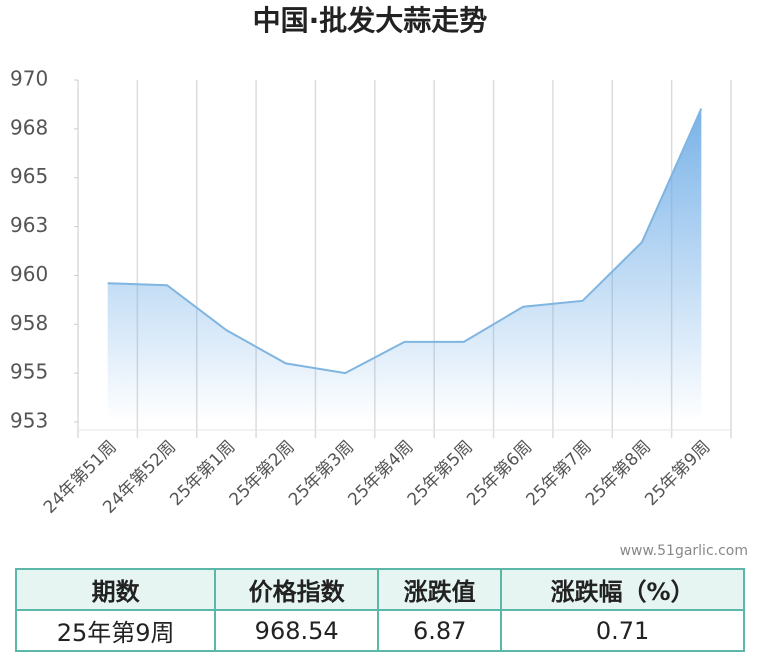 This screenshot has width=758, height=656. I want to click on chart-title: 中国·批发大蒜走势, so click(370, 20).